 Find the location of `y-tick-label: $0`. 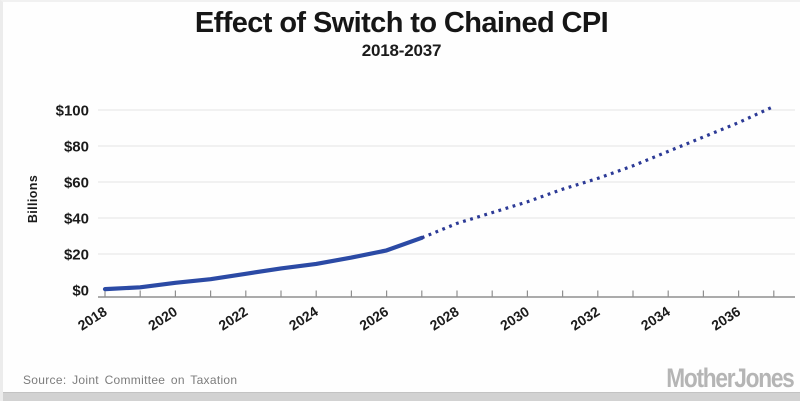

y-tick-label: $0 is located at coordinates (80, 291).